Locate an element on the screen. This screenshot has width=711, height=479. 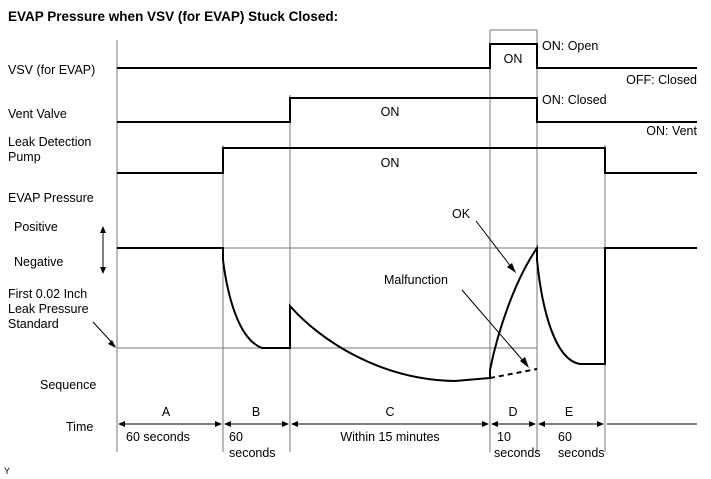
negative-label: Negative is located at coordinates (38, 262).